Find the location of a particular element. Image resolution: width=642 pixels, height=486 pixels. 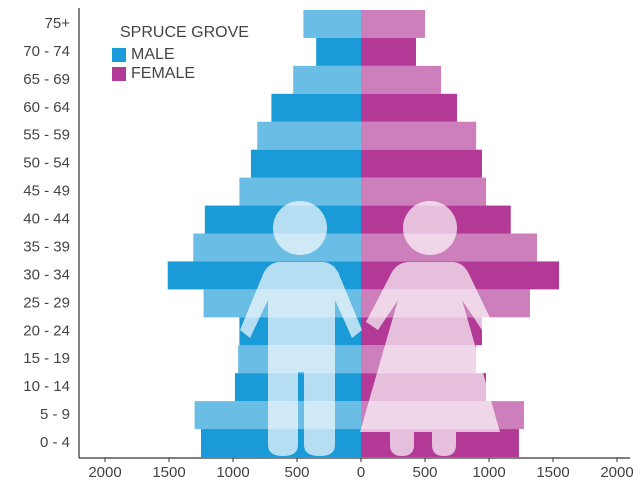

y-tick-label: 40 - 44 is located at coordinates (46, 219).